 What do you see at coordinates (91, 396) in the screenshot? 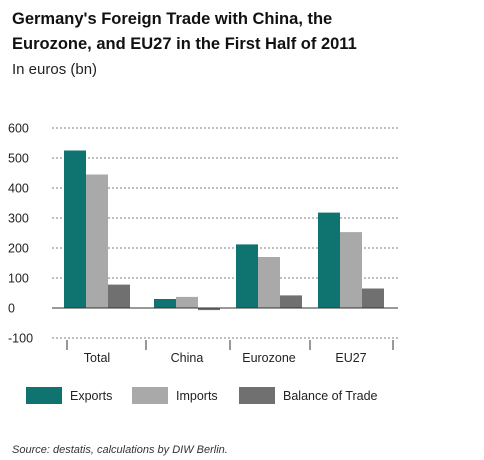
I see `legend-label: Exports` at bounding box center [91, 396].